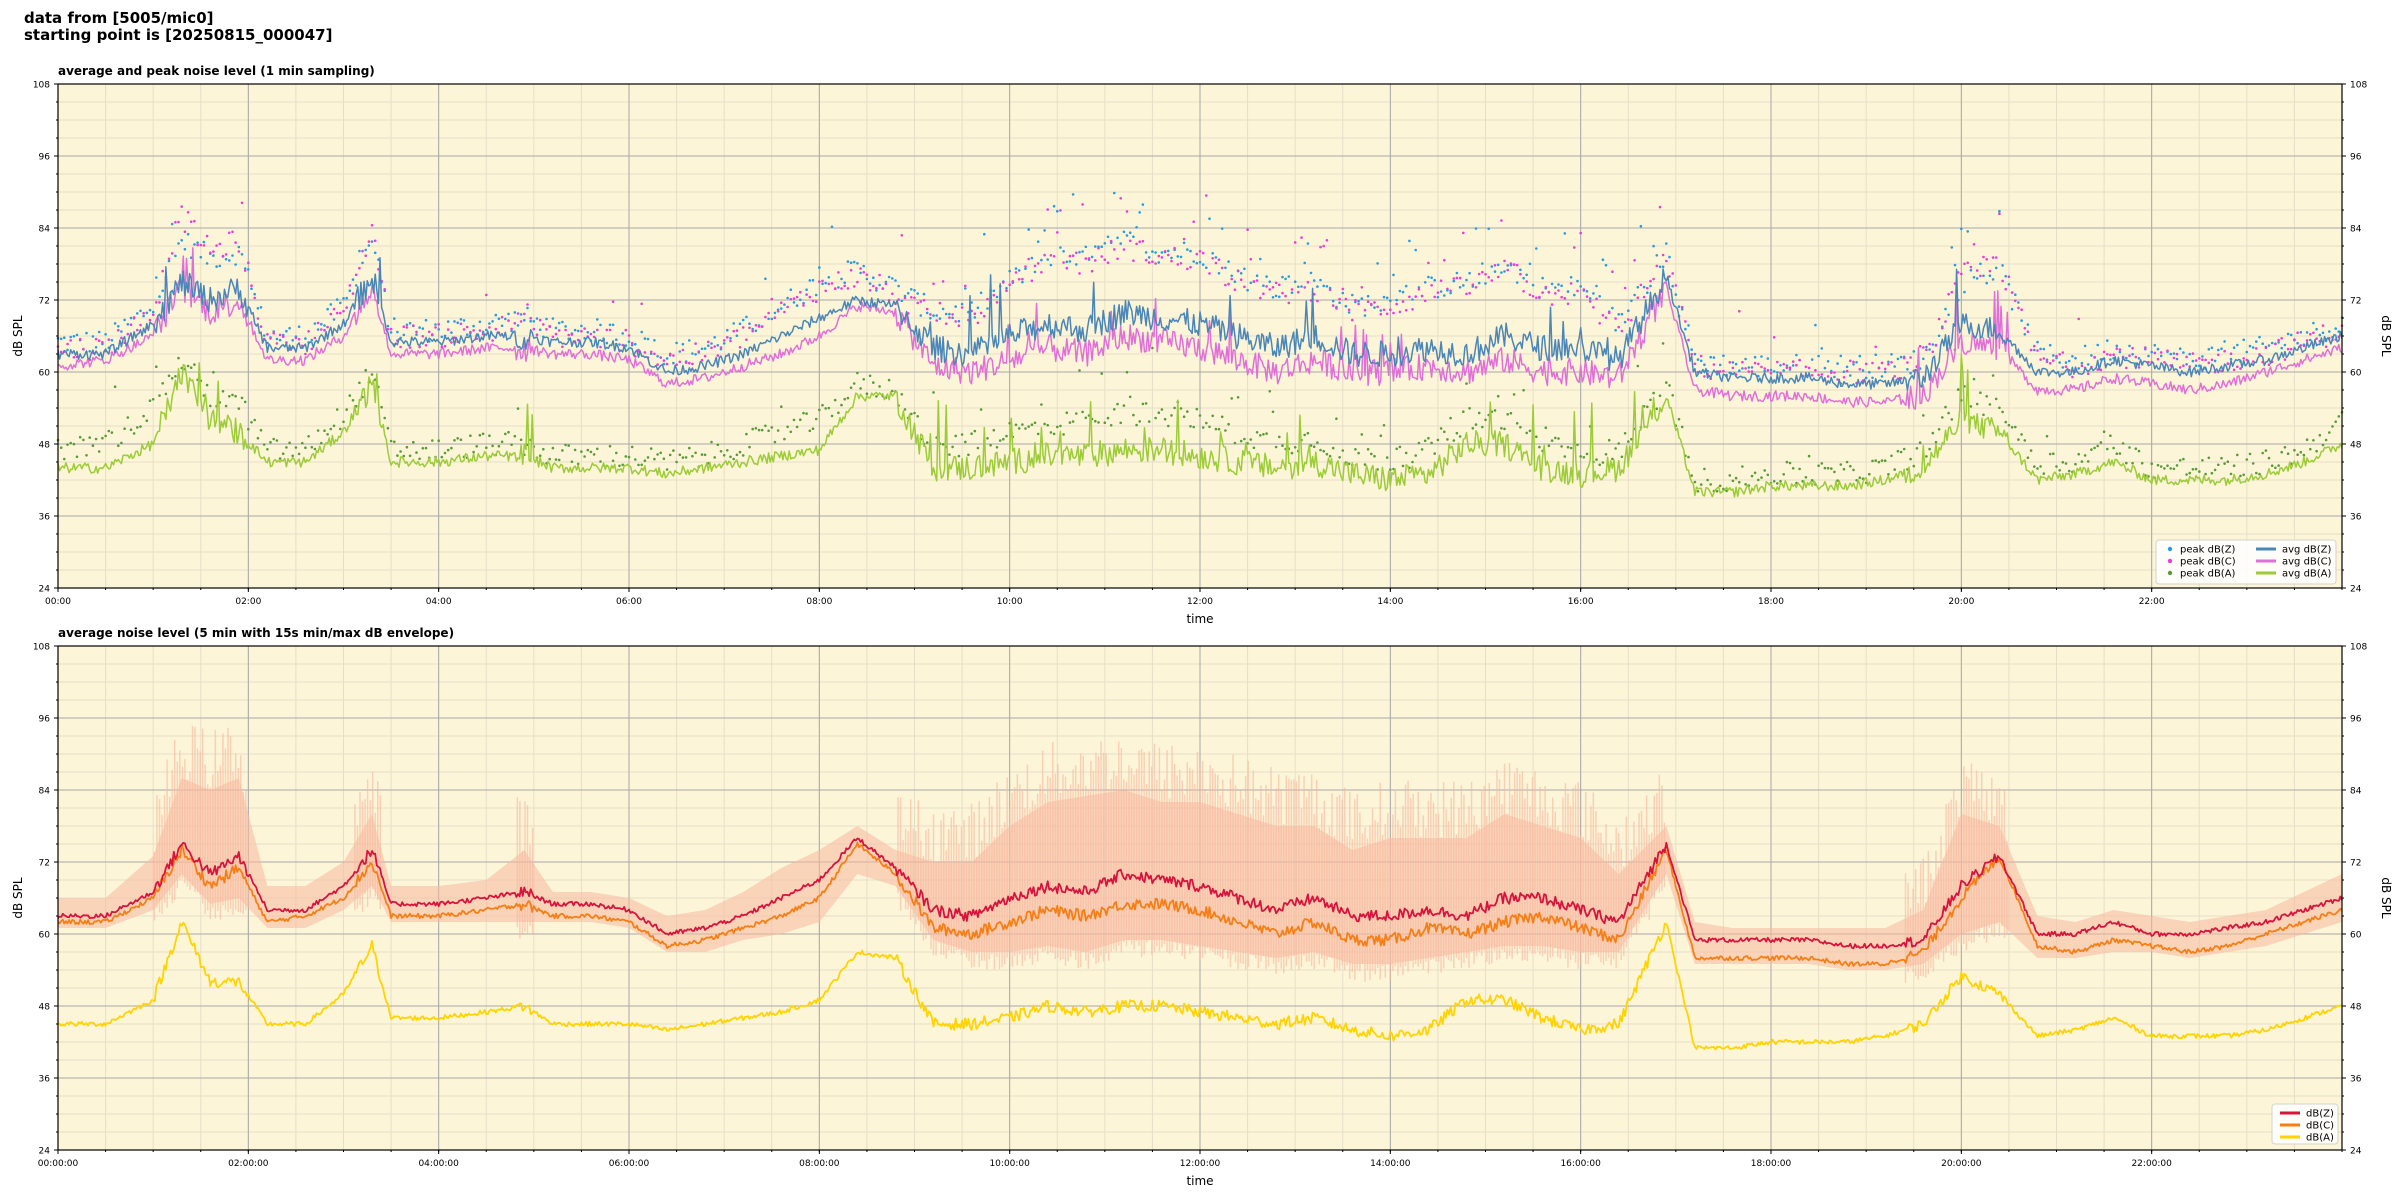  Describe the element at coordinates (2307, 550) in the screenshot. I see `legend-label: avg dB(Z)` at that location.